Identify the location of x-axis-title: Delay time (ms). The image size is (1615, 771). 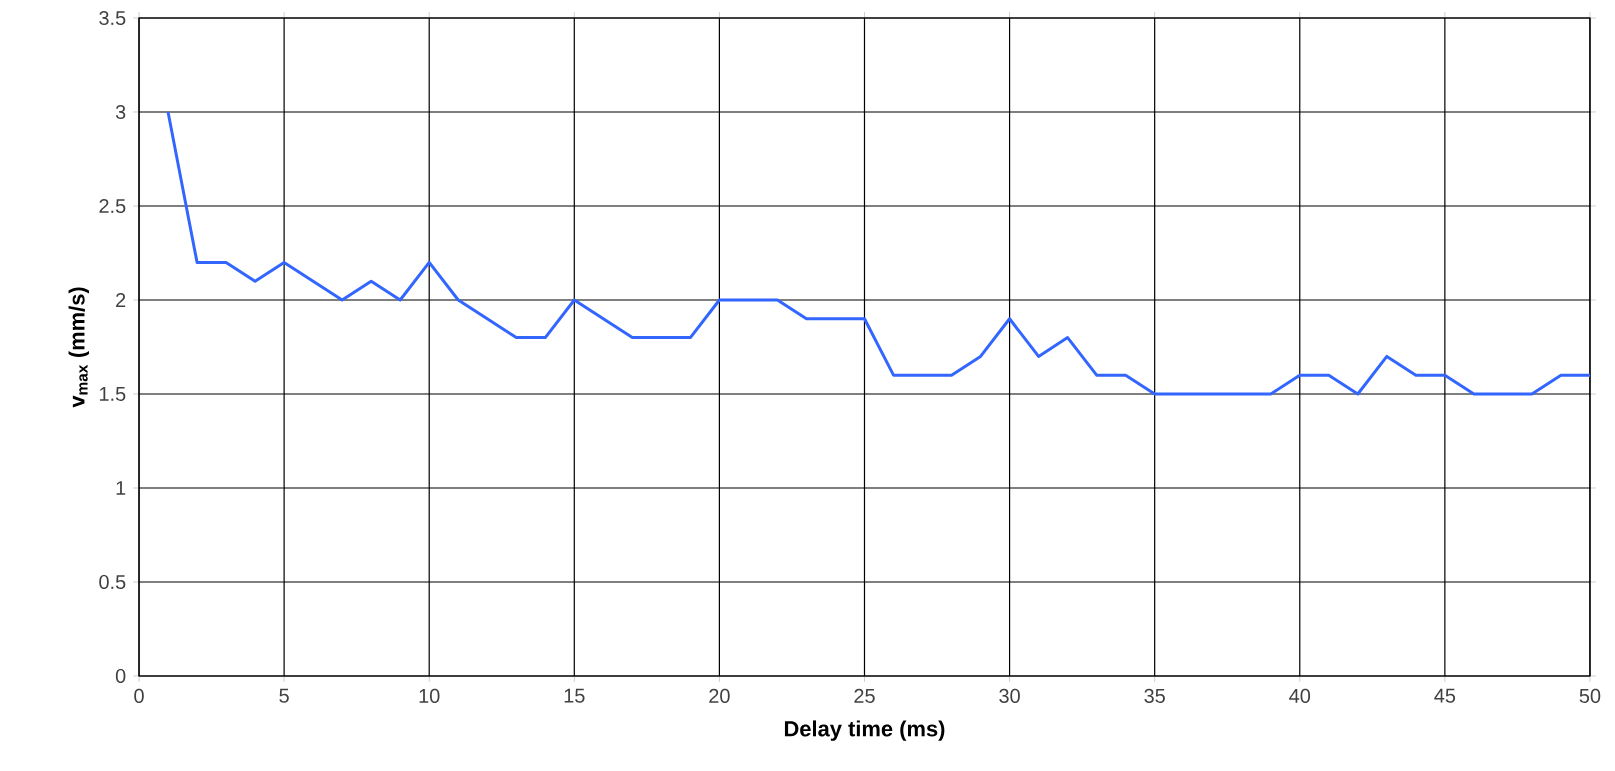
(864, 730).